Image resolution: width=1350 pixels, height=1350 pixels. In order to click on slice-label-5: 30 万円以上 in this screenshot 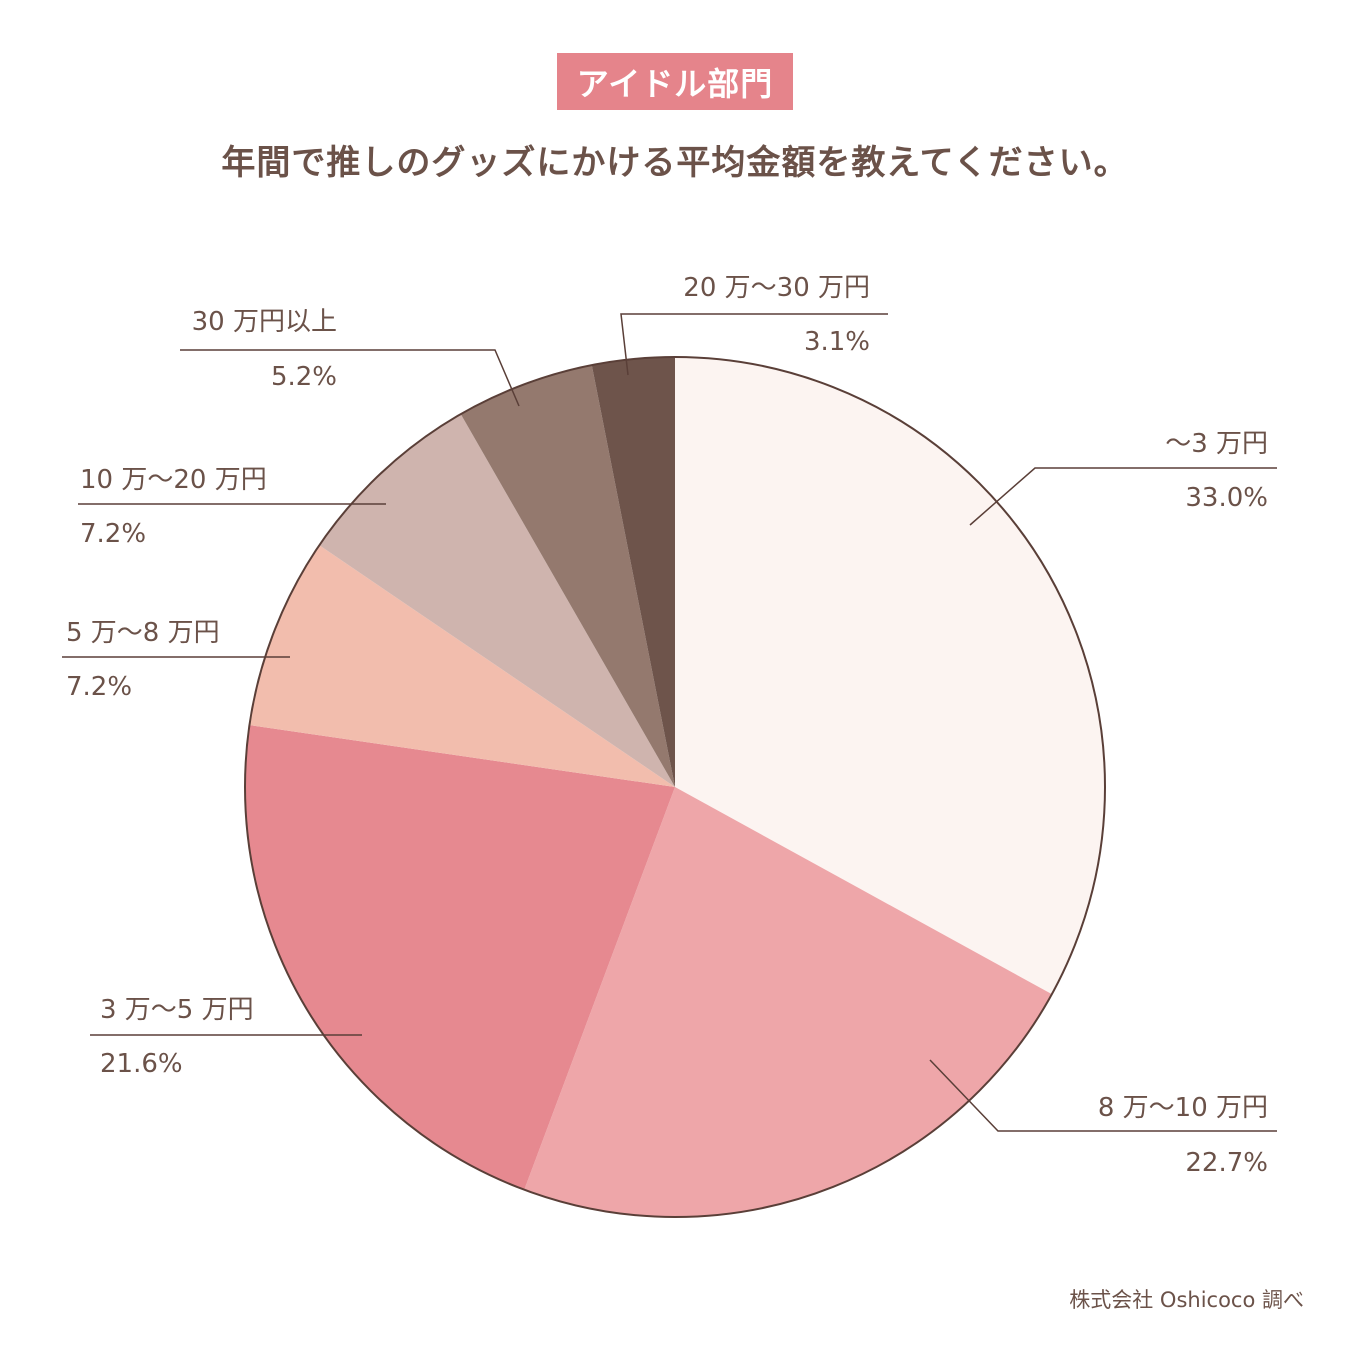, I will do `click(264, 322)`.